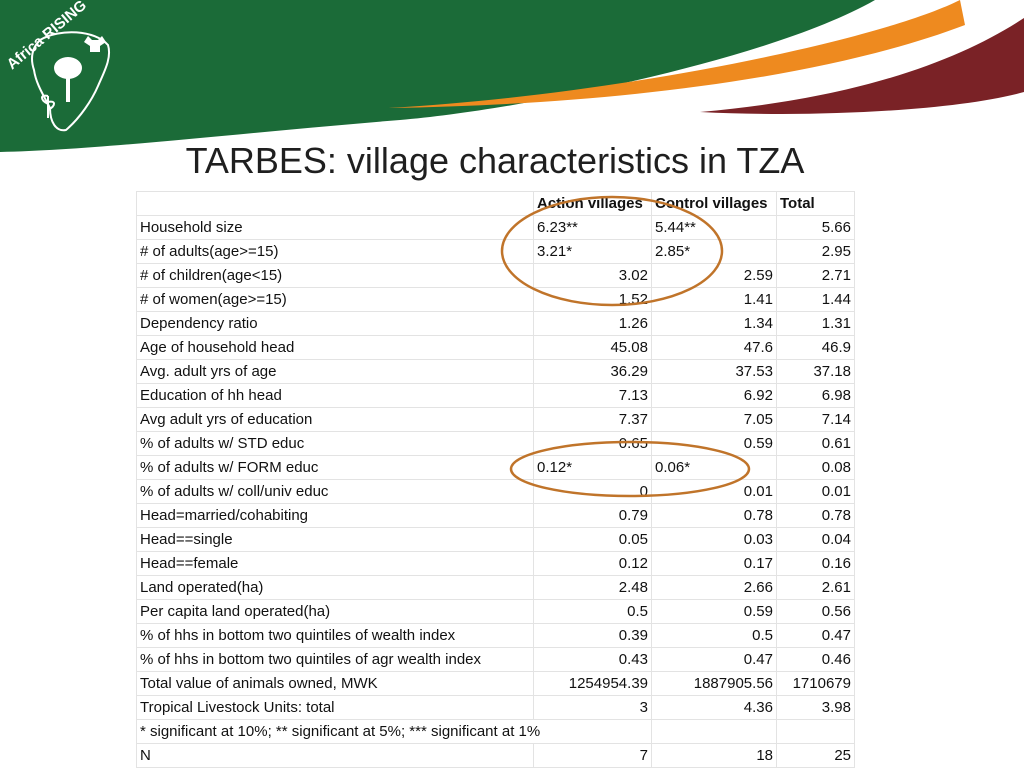 The width and height of the screenshot is (1024, 768). What do you see at coordinates (495, 539) in the screenshot?
I see `table-row: Head==single 0.05 0.03 0.04` at bounding box center [495, 539].